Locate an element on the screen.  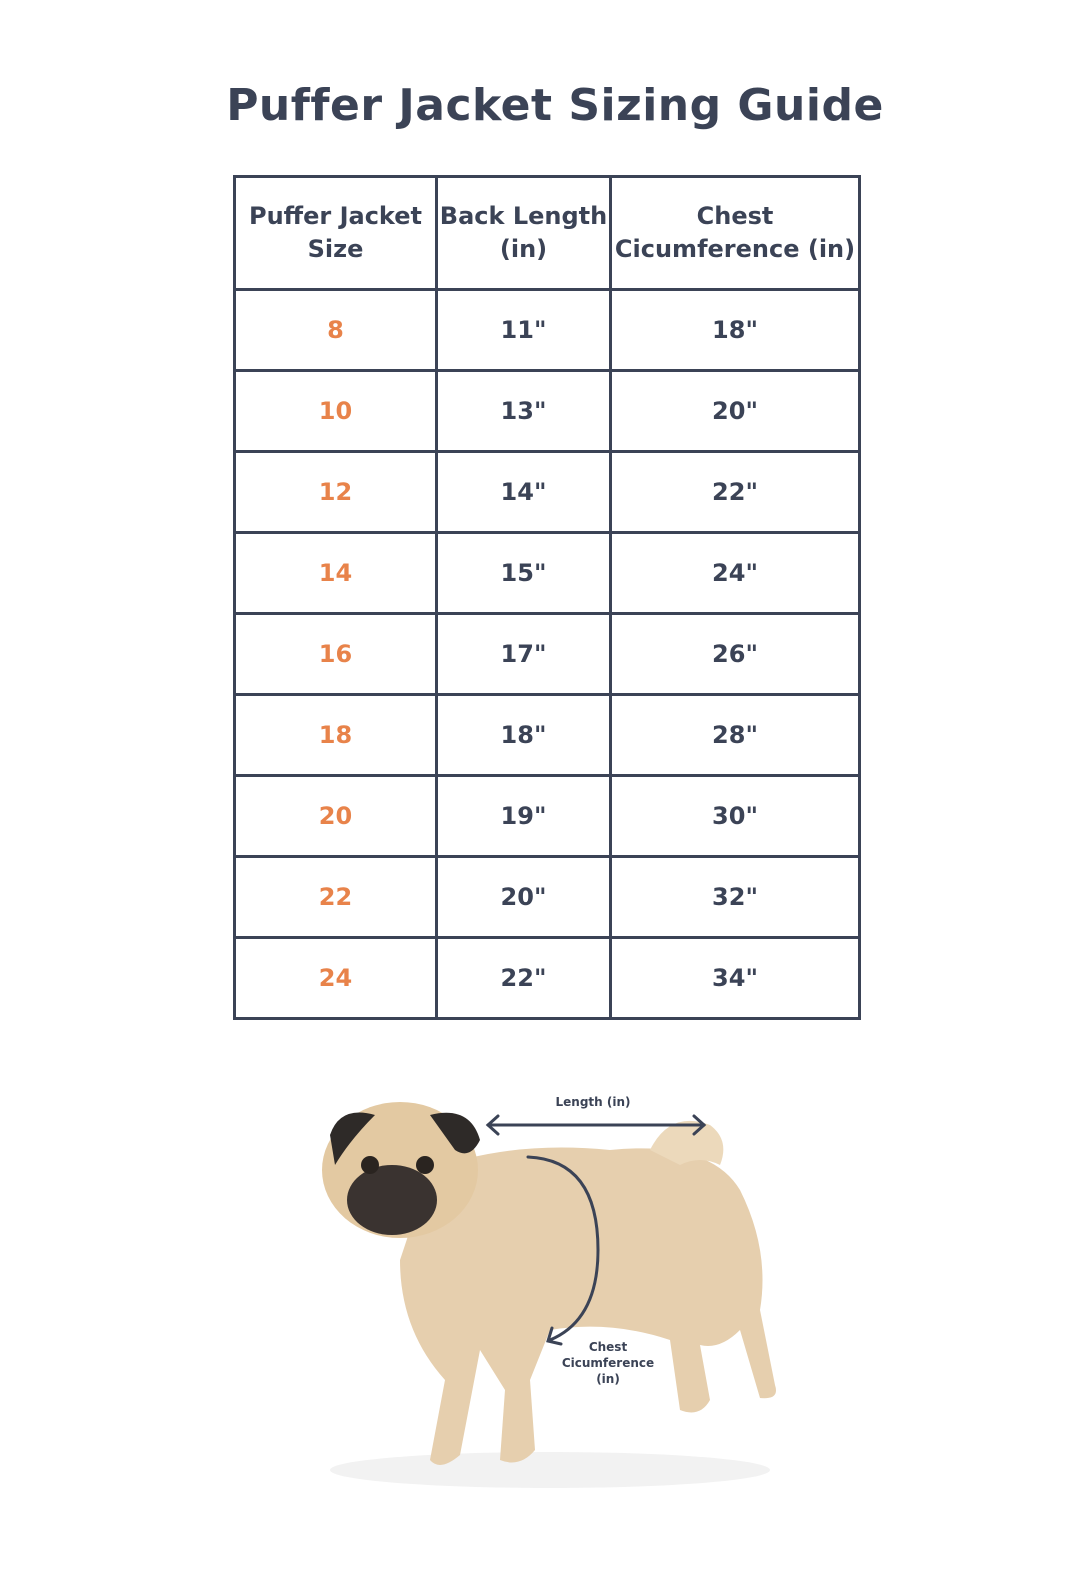
table-row: 16 17" 26" is located at coordinates (547, 654).